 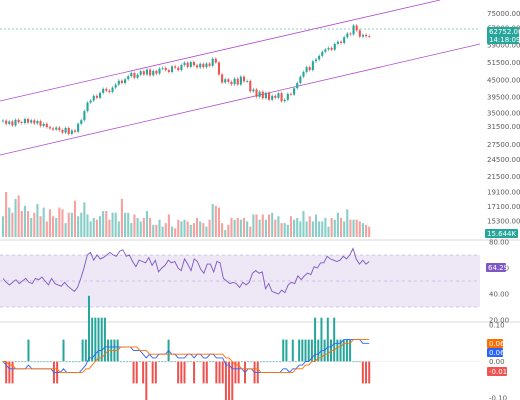 I want to click on rsi-line, so click(x=186, y=271).